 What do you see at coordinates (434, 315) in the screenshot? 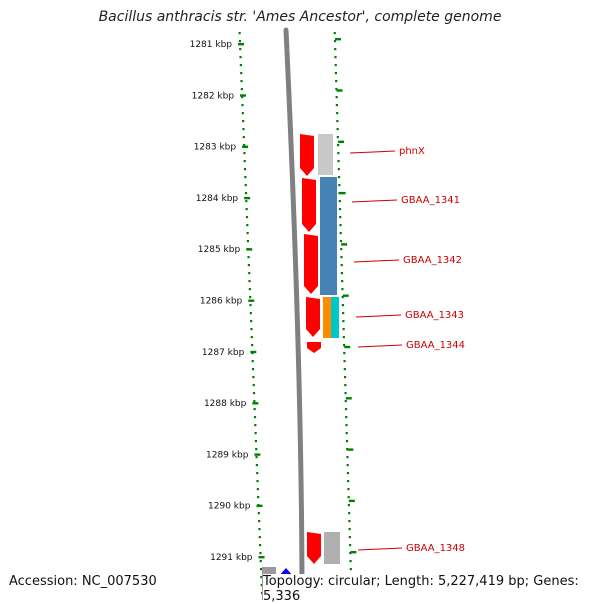
I see `gene-label: GBAA_1343` at bounding box center [434, 315].